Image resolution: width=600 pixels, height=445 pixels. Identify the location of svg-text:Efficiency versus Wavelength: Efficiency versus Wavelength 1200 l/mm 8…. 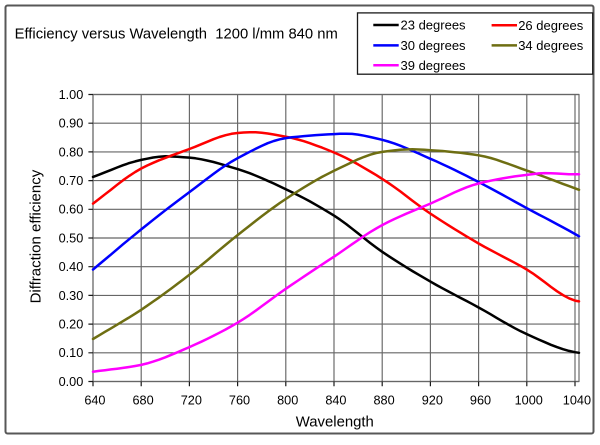
(176, 34).